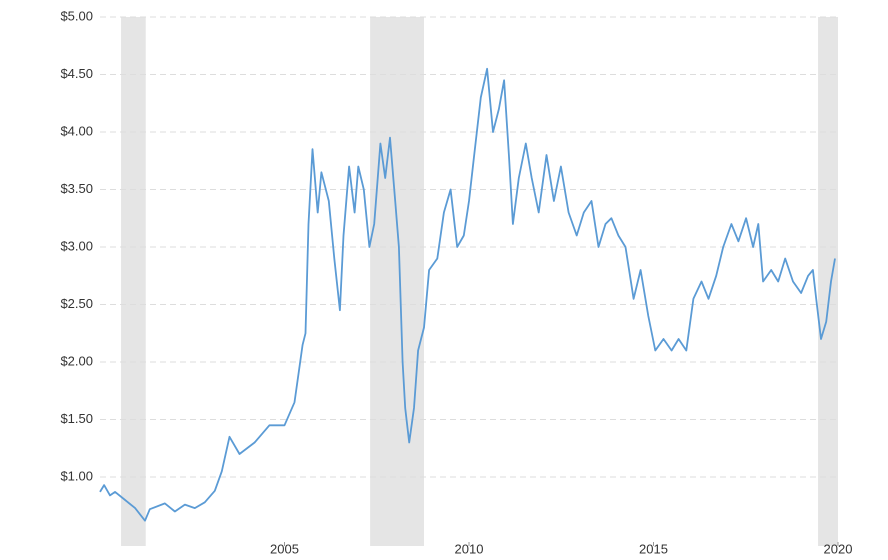 This screenshot has height=560, width=888. Describe the element at coordinates (76, 130) in the screenshot. I see `y-tick-label: $4.00` at that location.